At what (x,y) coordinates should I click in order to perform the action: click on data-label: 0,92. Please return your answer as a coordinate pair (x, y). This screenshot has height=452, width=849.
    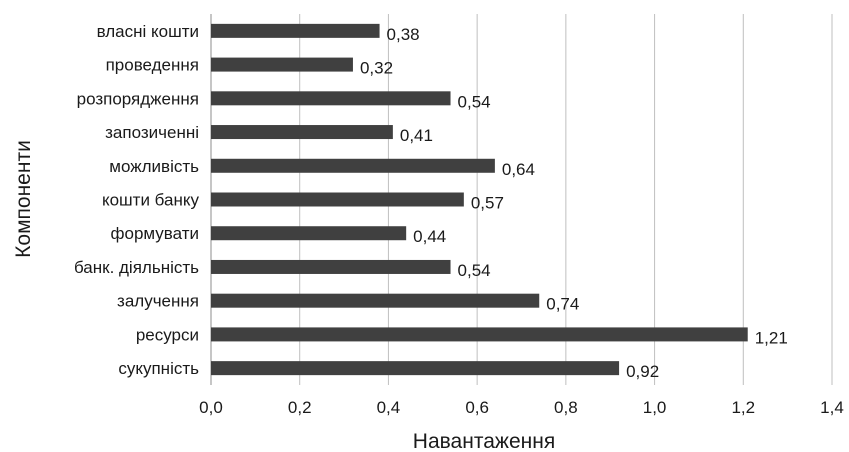
    Looking at the image, I should click on (642, 371).